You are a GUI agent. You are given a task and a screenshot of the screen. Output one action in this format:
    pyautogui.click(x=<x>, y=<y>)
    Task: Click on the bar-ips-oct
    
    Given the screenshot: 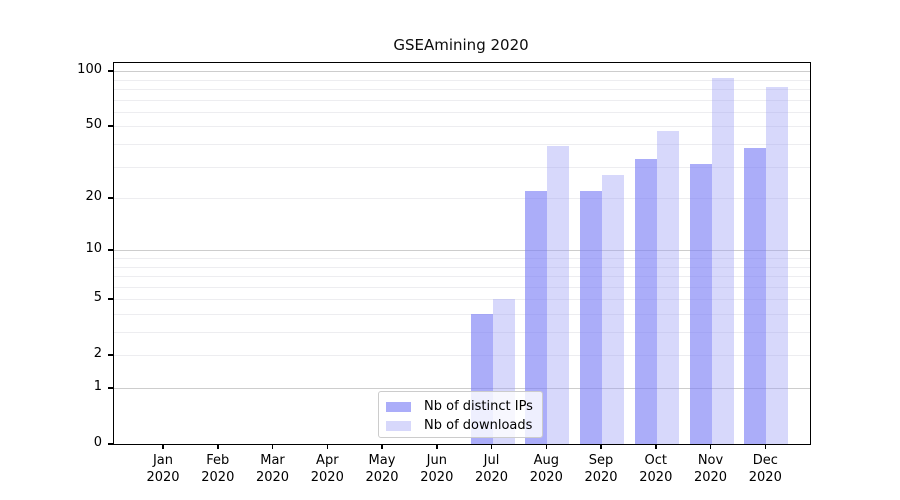 What is the action you would take?
    pyautogui.click(x=645, y=301)
    